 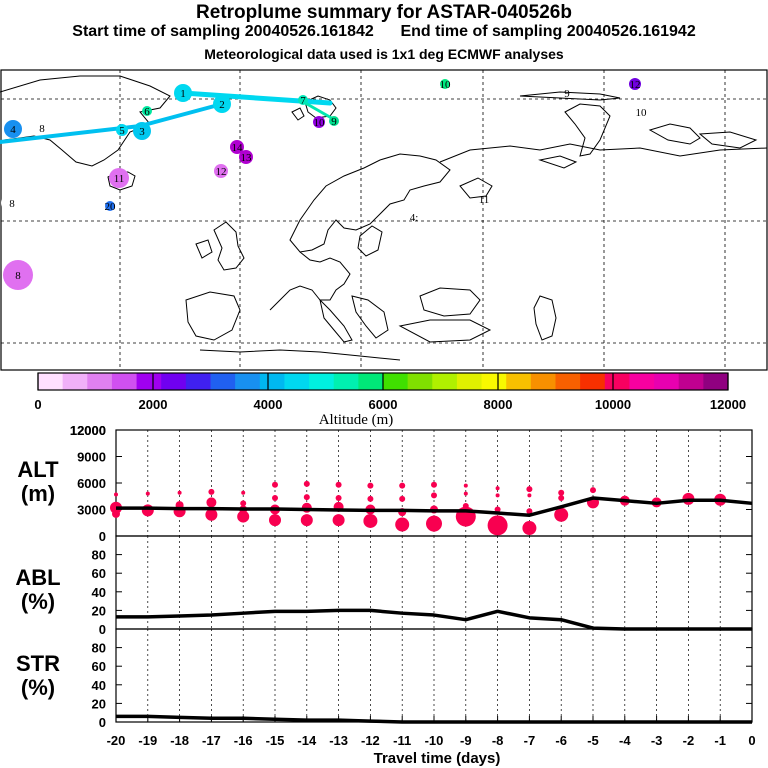 What do you see at coordinates (561, 740) in the screenshot?
I see `x-tick-label: -6` at bounding box center [561, 740].